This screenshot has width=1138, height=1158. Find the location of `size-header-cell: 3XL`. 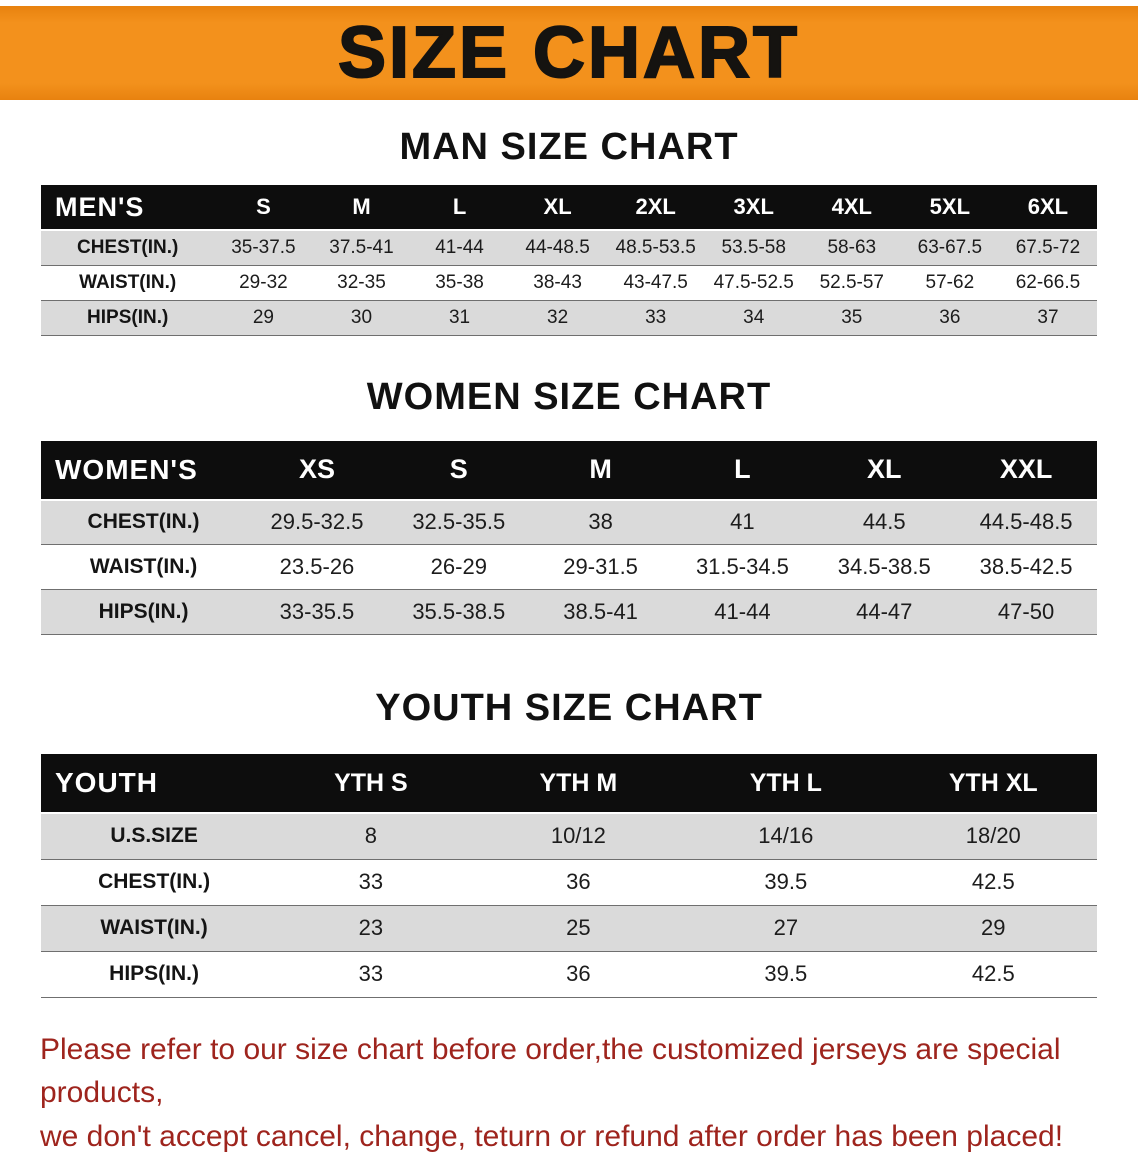

size-header-cell: 3XL is located at coordinates (754, 207).